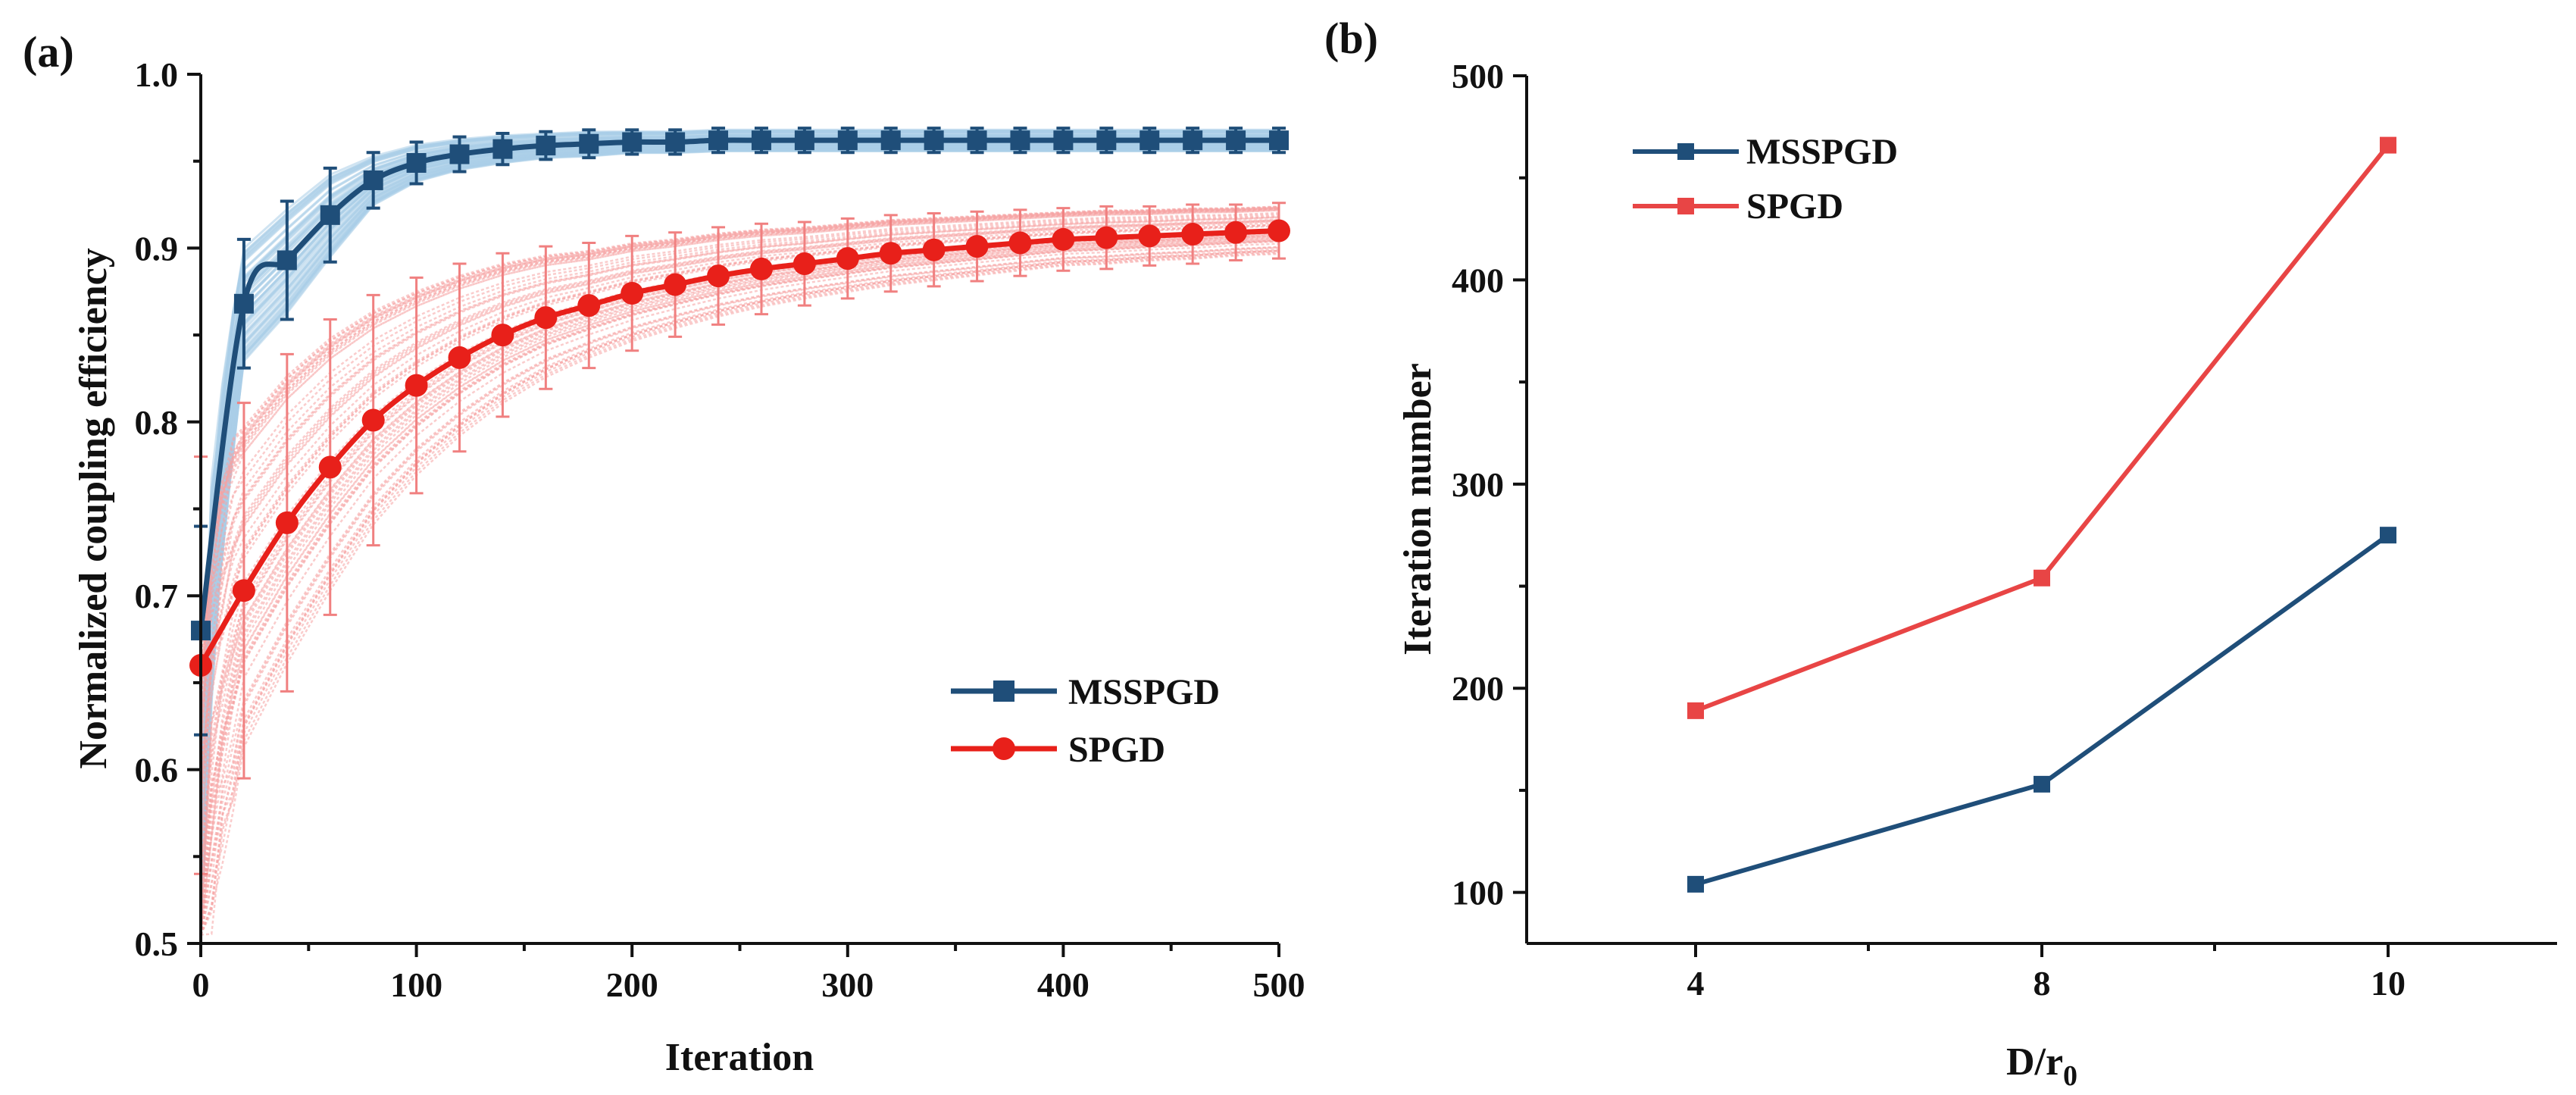 The height and width of the screenshot is (1095, 2576). What do you see at coordinates (2043, 983) in the screenshot?
I see `x-tick-label-b: 8` at bounding box center [2043, 983].